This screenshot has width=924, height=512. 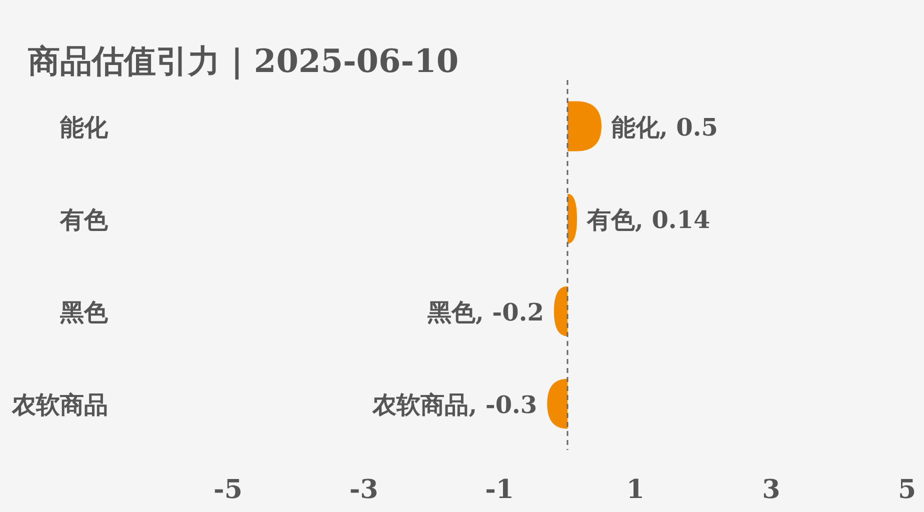 I want to click on data-label: 能化, 0.5, so click(x=664, y=127).